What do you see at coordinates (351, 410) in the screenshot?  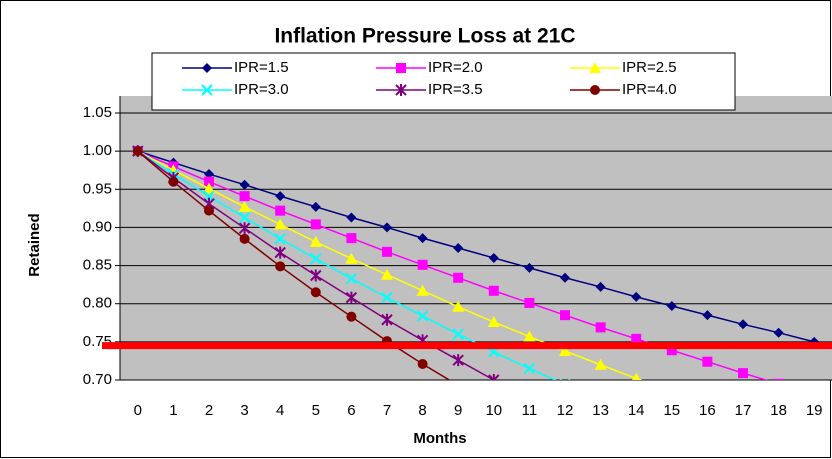 I see `x-tick-label: 6` at bounding box center [351, 410].